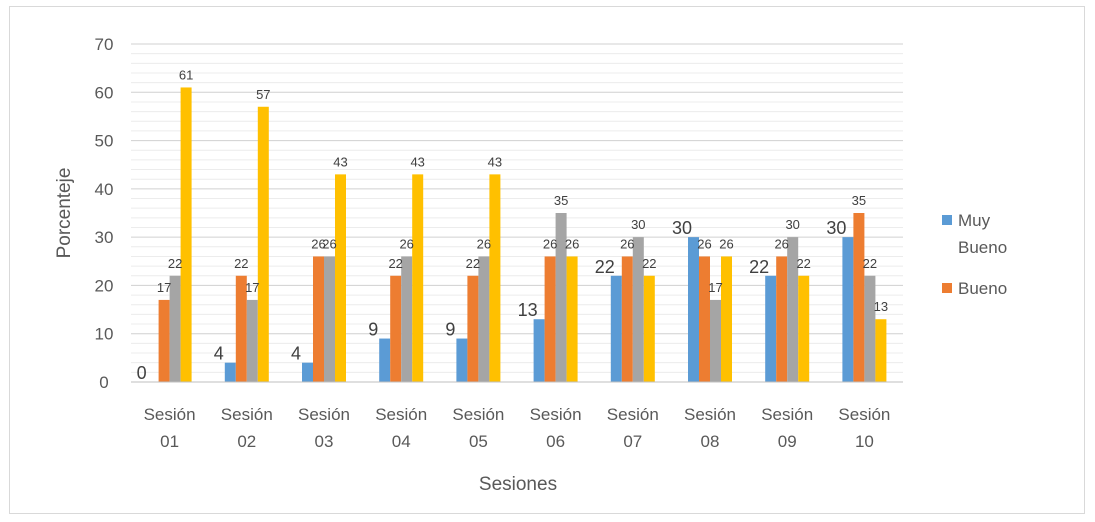 The width and height of the screenshot is (1095, 522). I want to click on x-tick-label: 10, so click(864, 441).